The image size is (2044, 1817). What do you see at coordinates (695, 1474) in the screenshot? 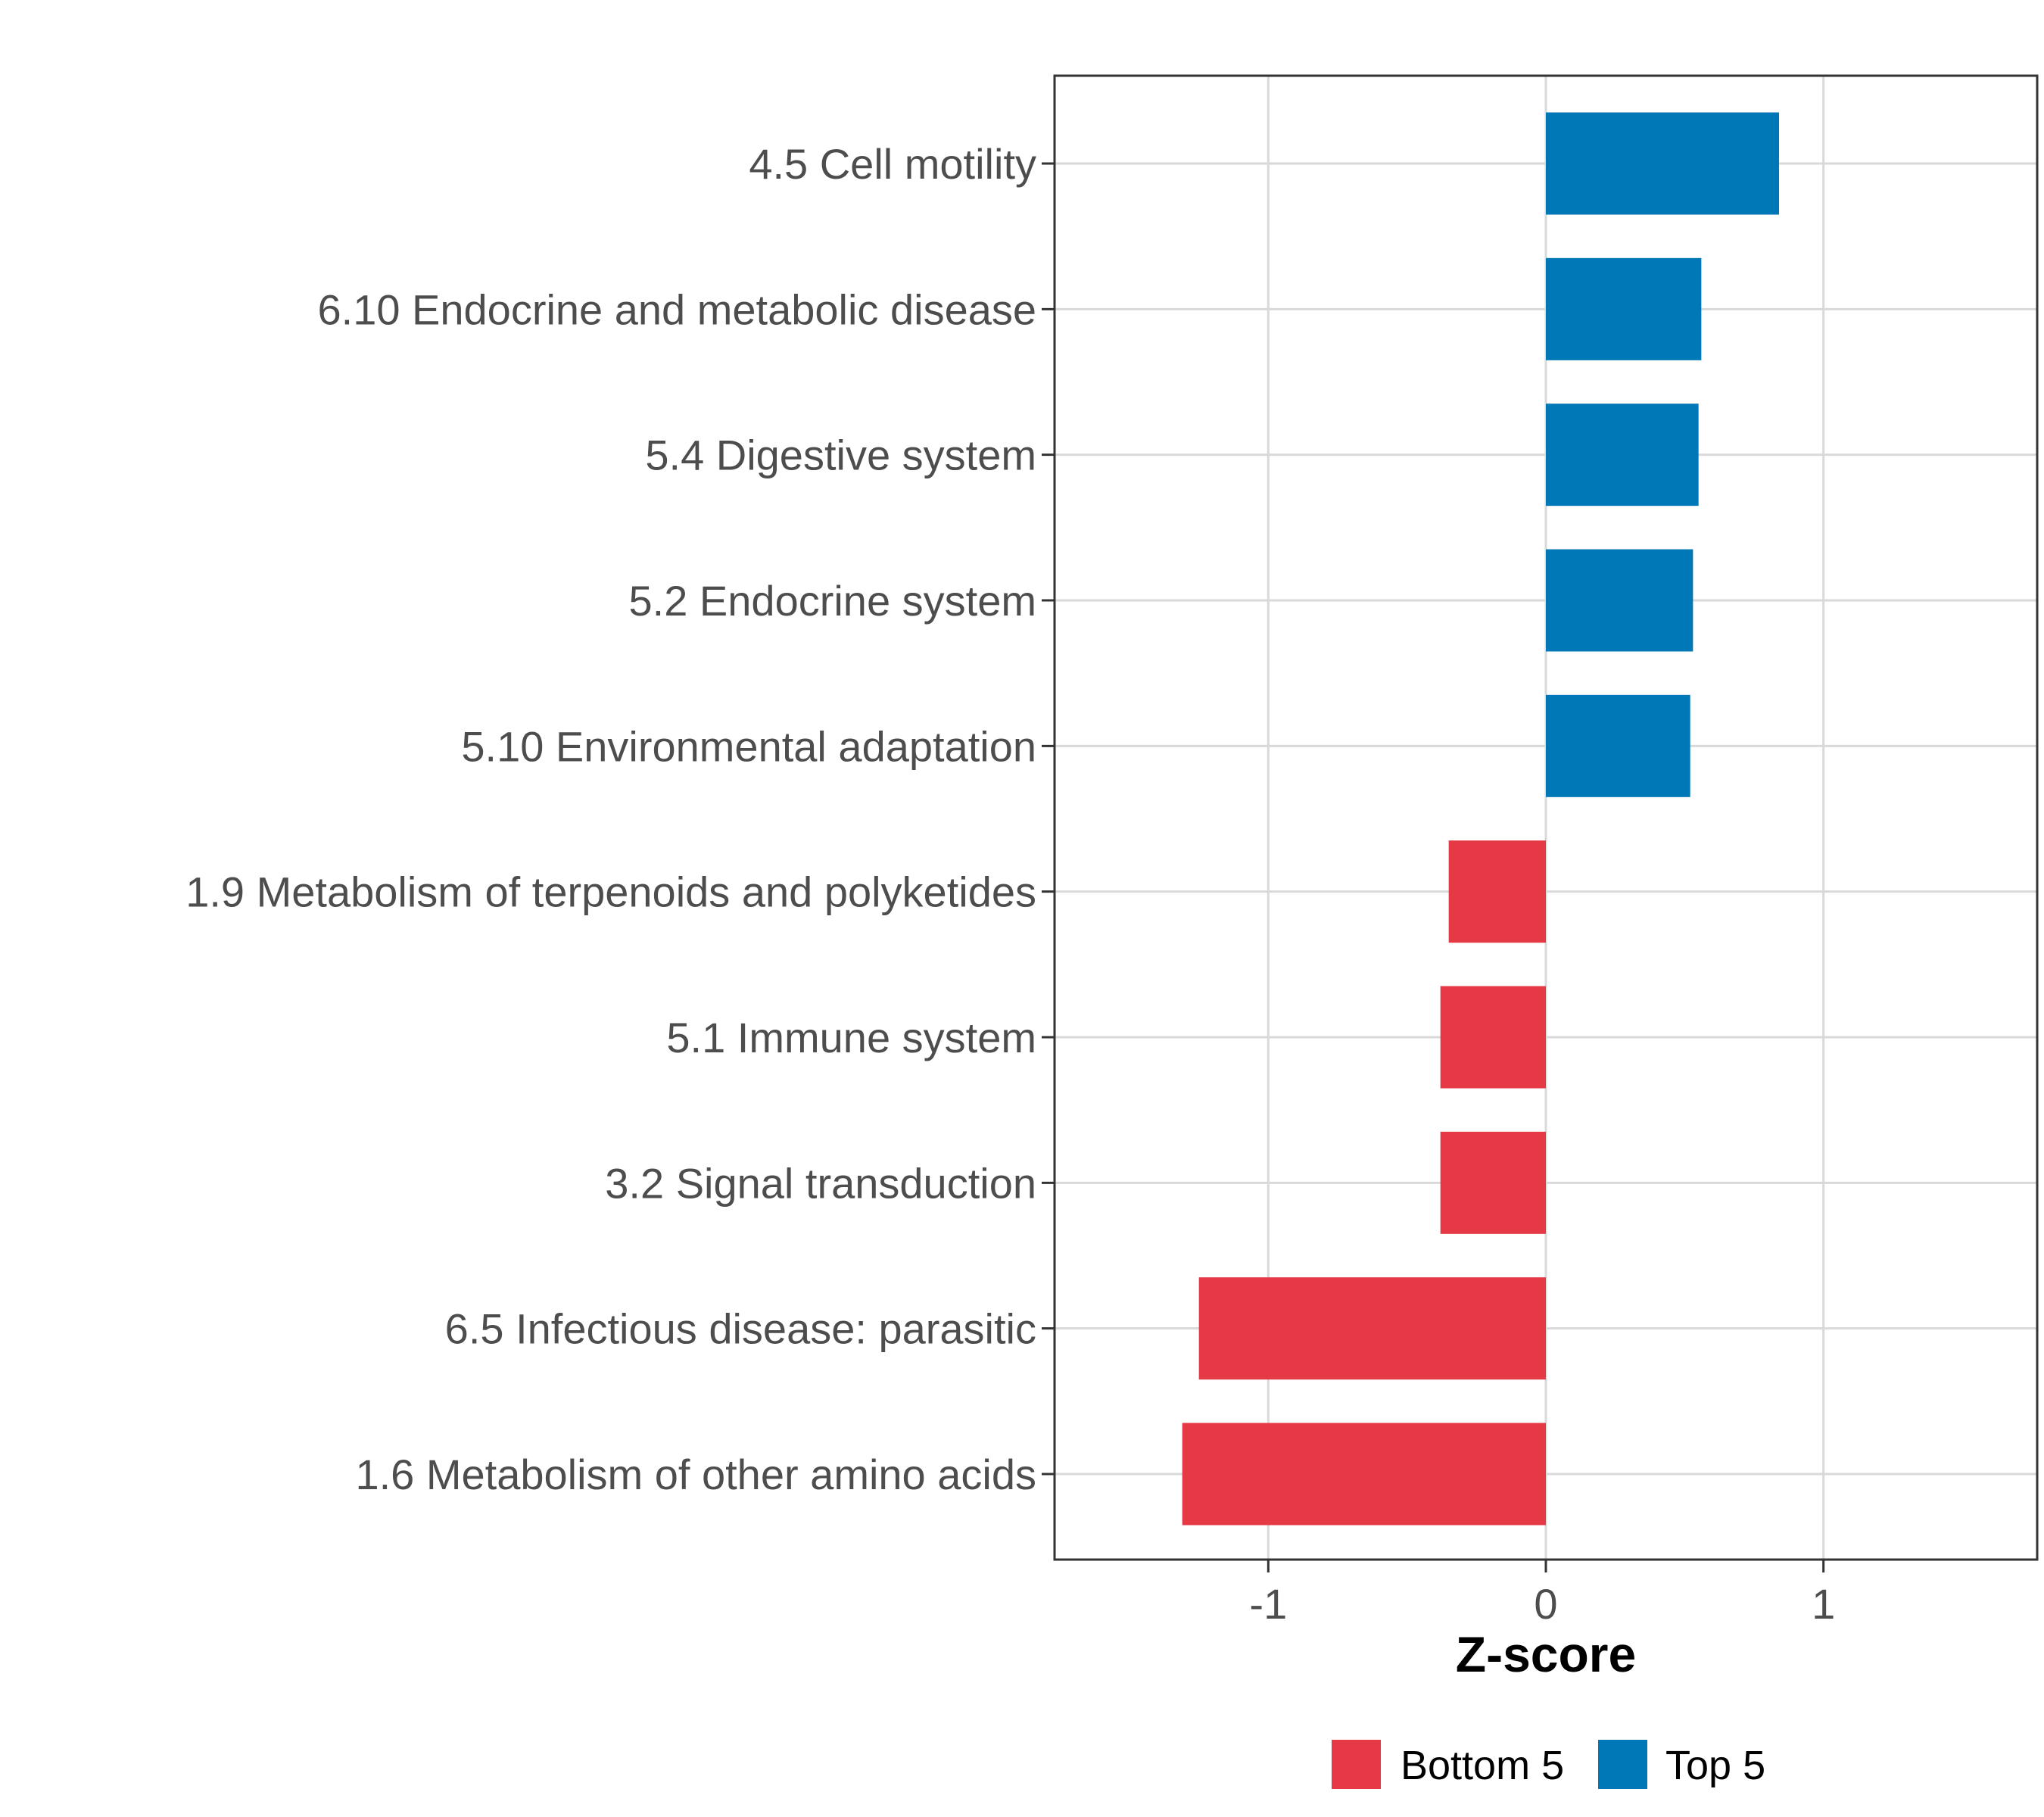
I see `y-tick-label: 1.6 Metabolism of other amino acids` at bounding box center [695, 1474].